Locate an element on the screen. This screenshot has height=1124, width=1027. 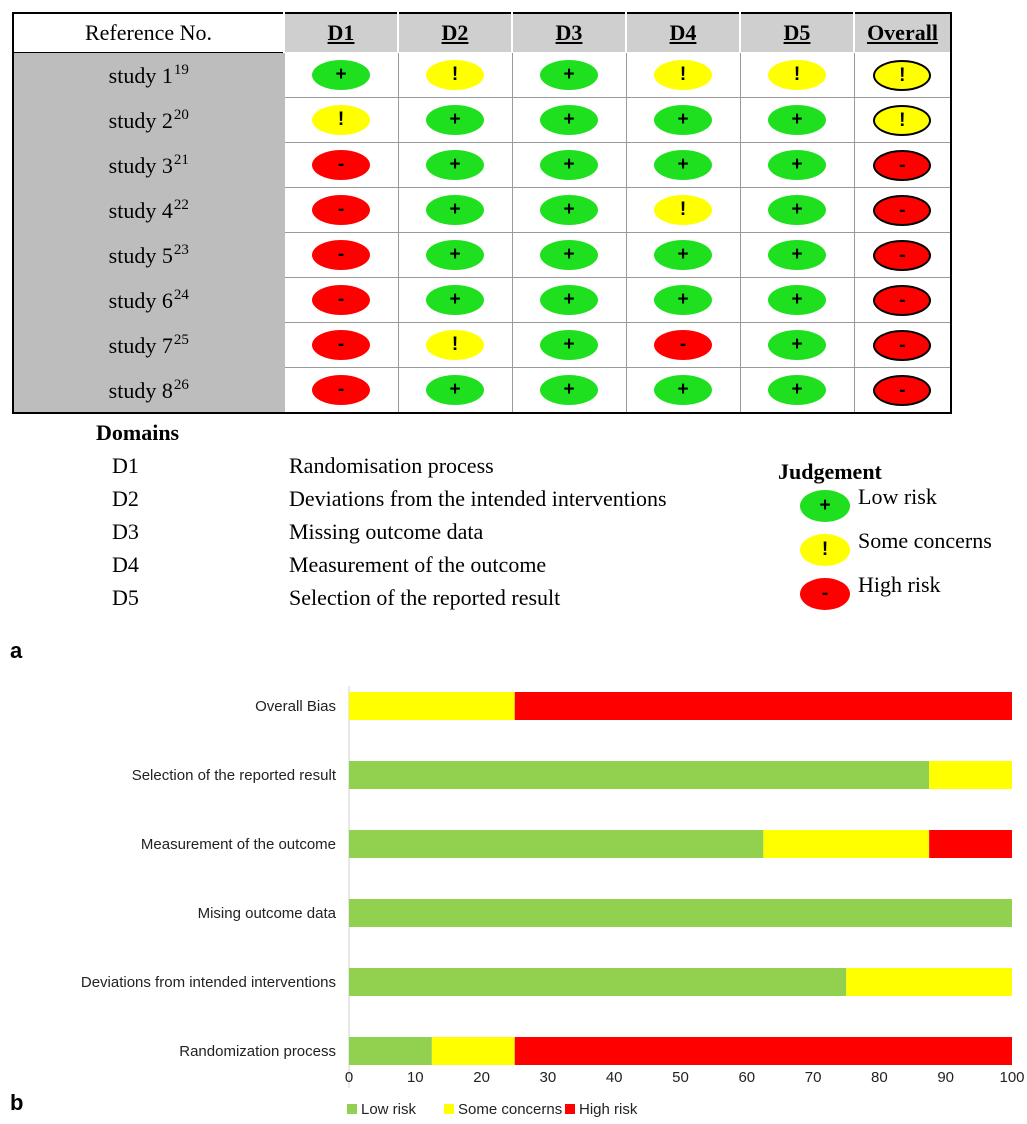
some-risk-legend-marker: ! is located at coordinates (825, 550).